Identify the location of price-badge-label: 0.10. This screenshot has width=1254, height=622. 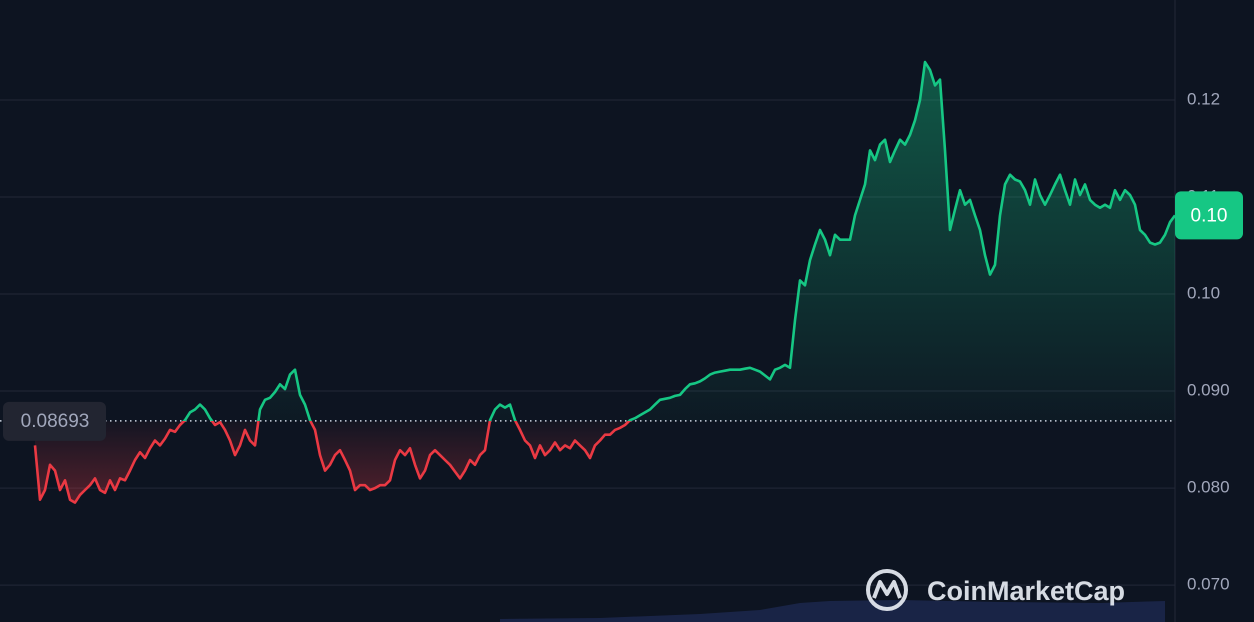
(1209, 215).